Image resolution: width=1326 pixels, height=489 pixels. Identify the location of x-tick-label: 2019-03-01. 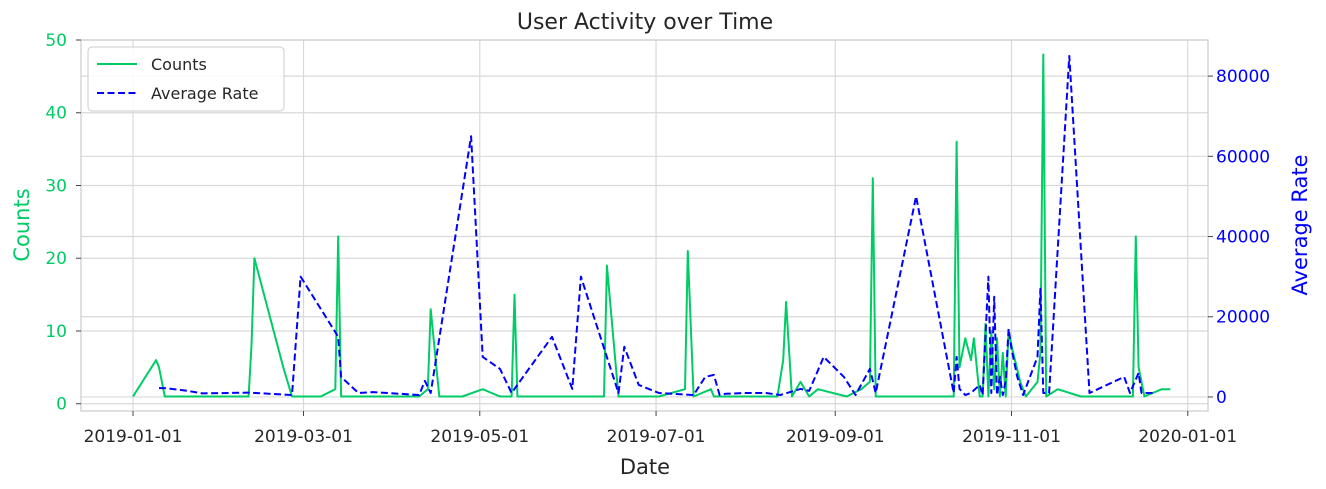
(303, 437).